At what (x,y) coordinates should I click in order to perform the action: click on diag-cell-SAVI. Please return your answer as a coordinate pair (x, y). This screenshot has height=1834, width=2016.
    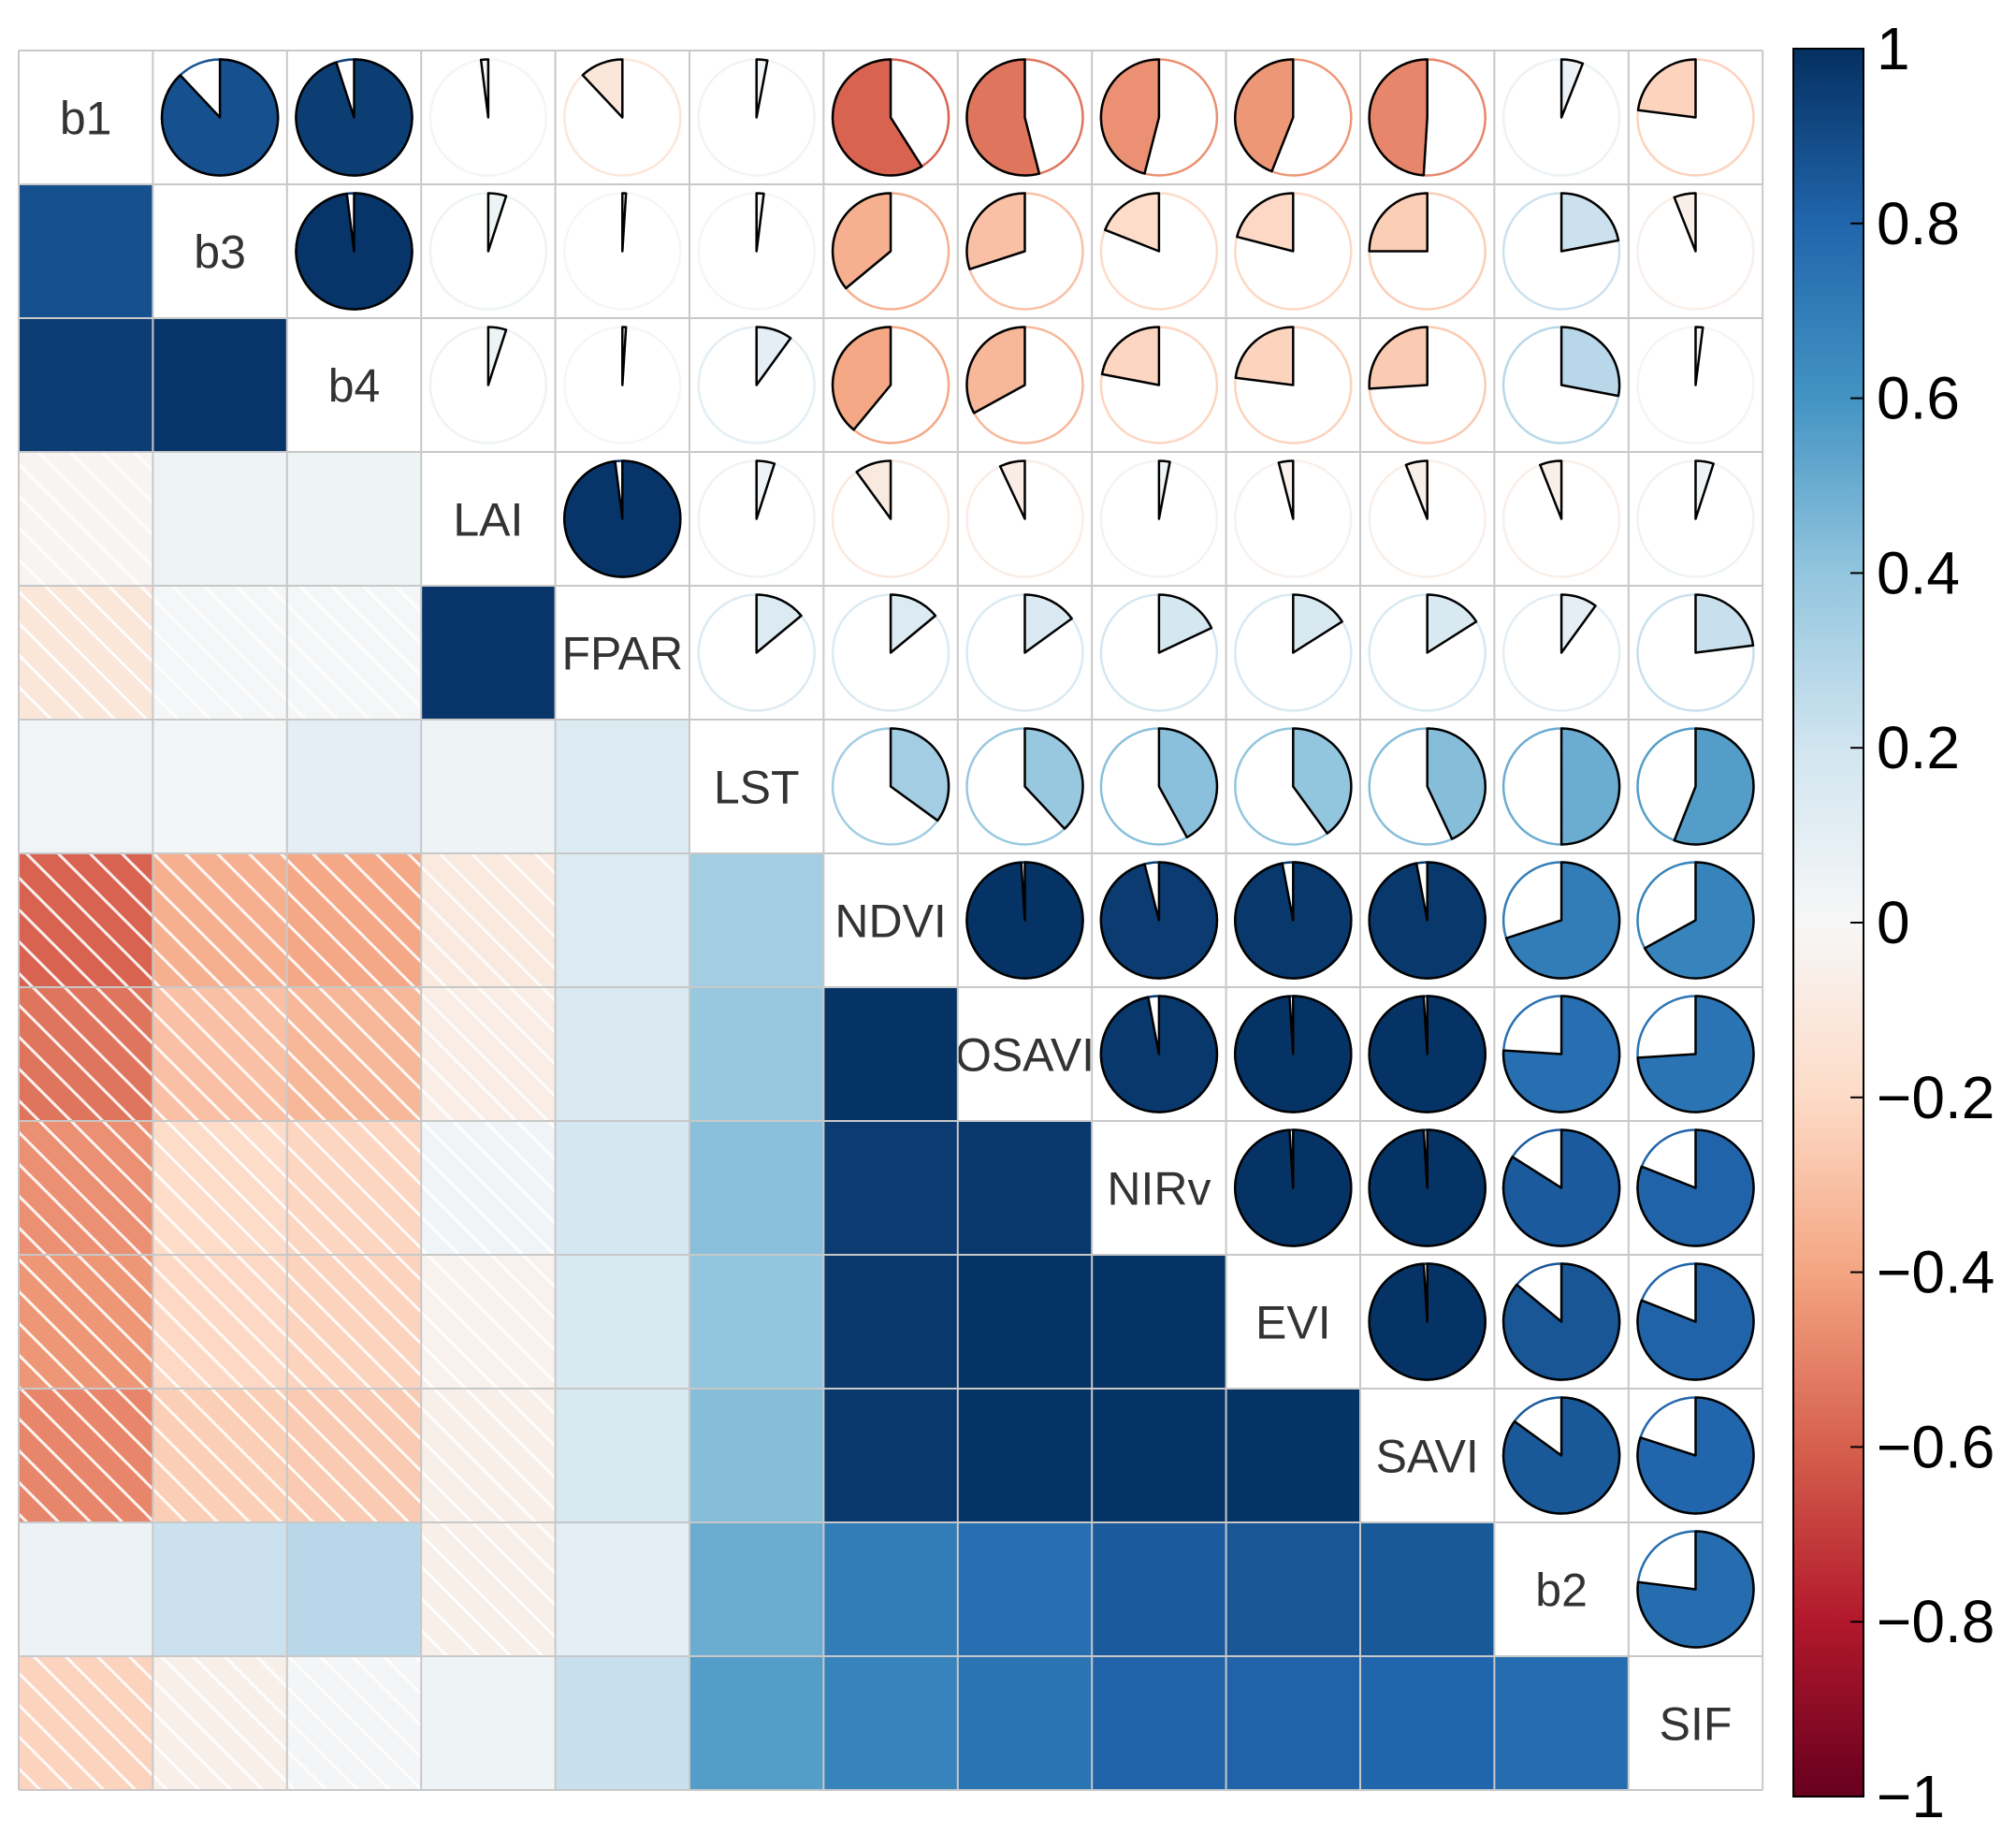
    Looking at the image, I should click on (1428, 1455).